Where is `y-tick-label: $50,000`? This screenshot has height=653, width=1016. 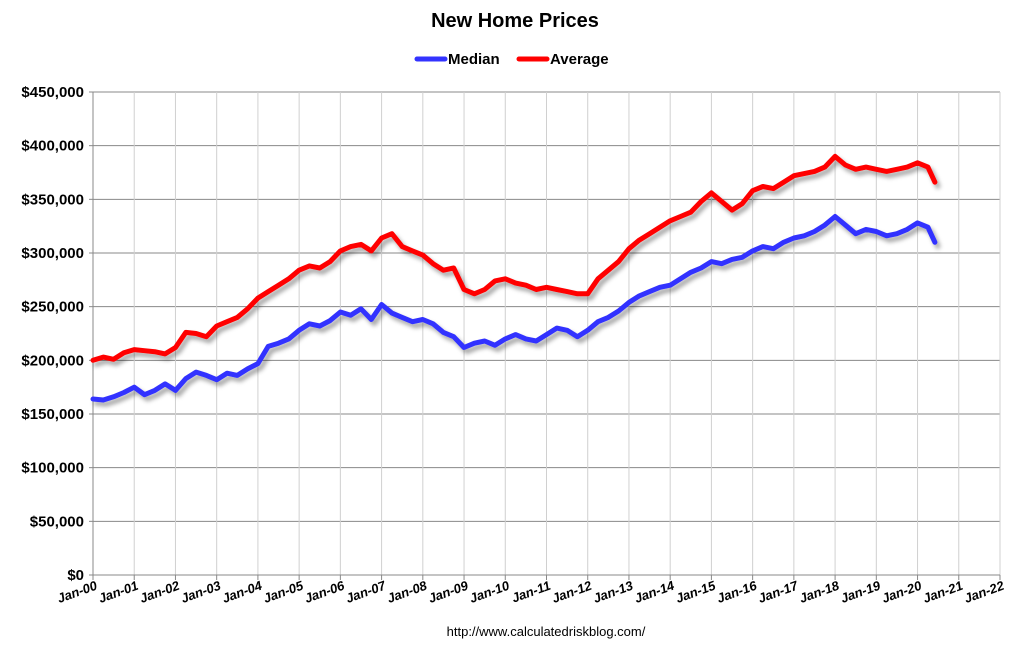 y-tick-label: $50,000 is located at coordinates (57, 521).